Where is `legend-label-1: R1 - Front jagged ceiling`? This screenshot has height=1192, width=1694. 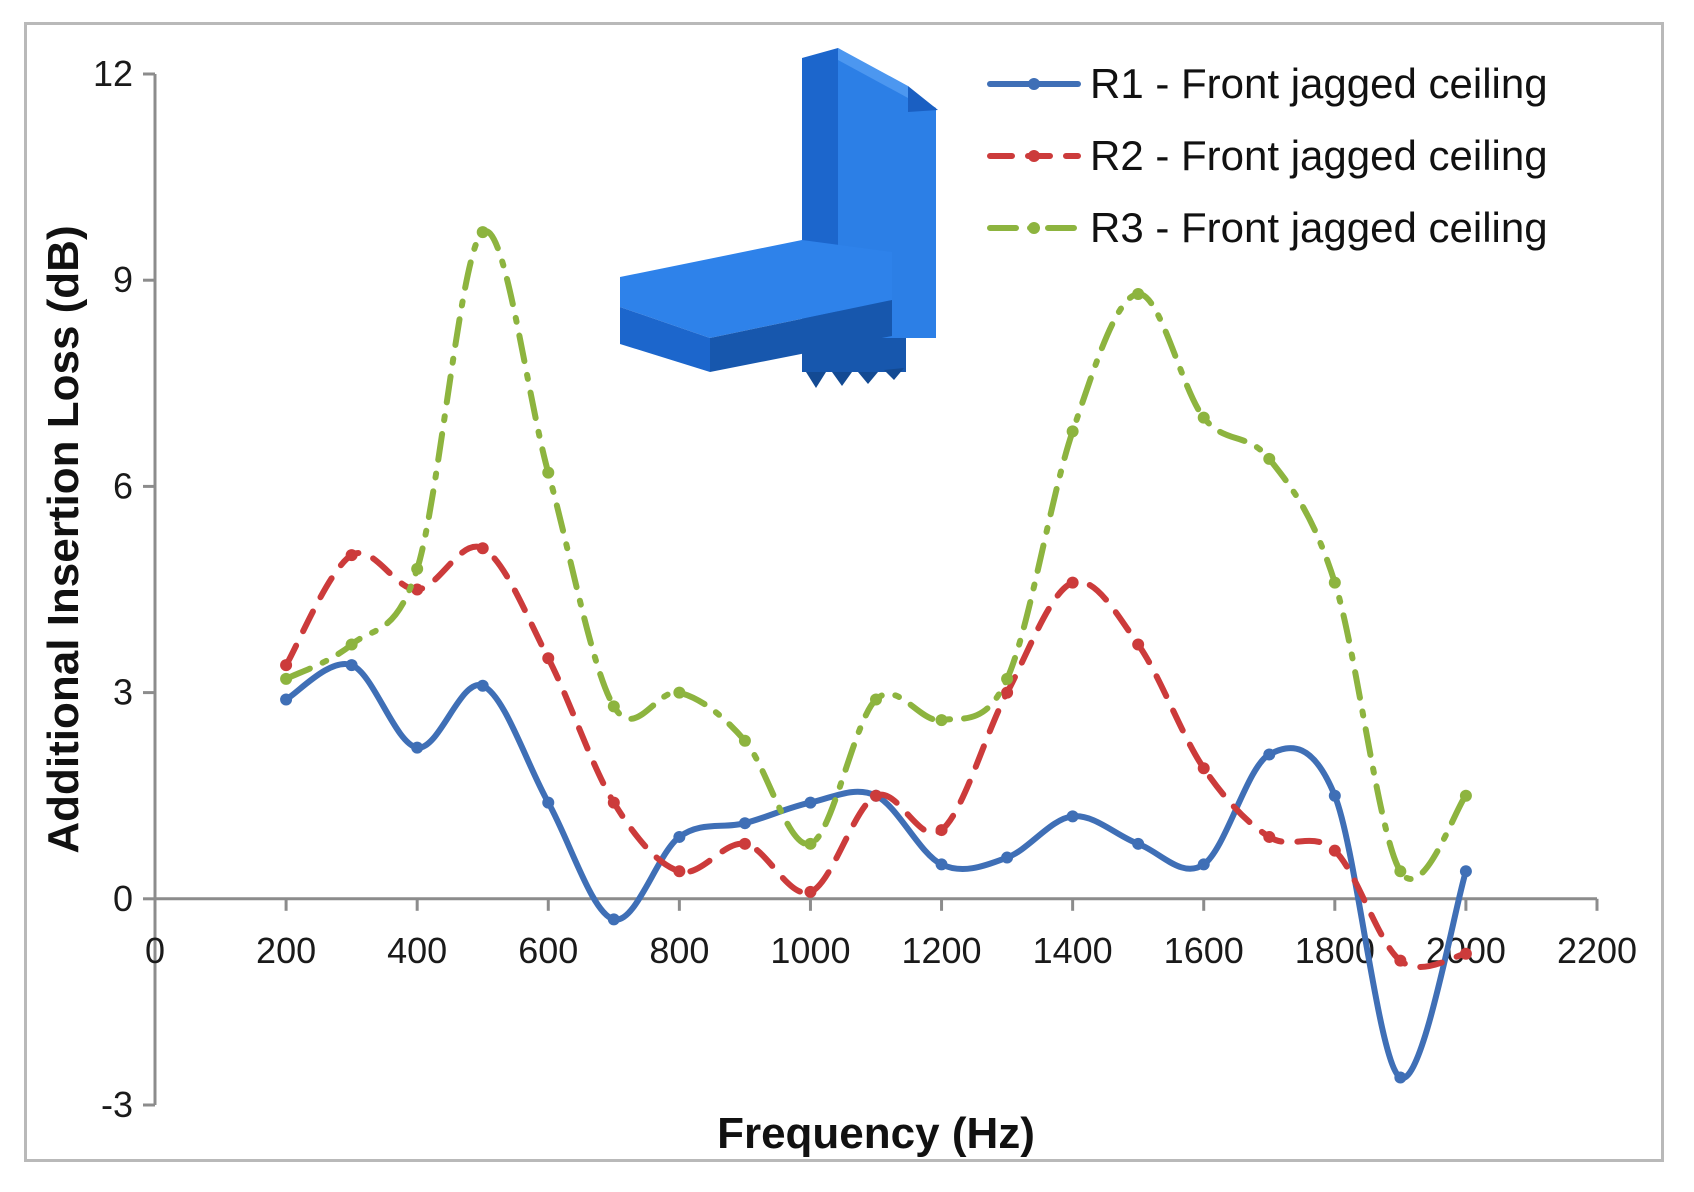
legend-label-1: R1 - Front jagged ceiling is located at coordinates (1319, 83).